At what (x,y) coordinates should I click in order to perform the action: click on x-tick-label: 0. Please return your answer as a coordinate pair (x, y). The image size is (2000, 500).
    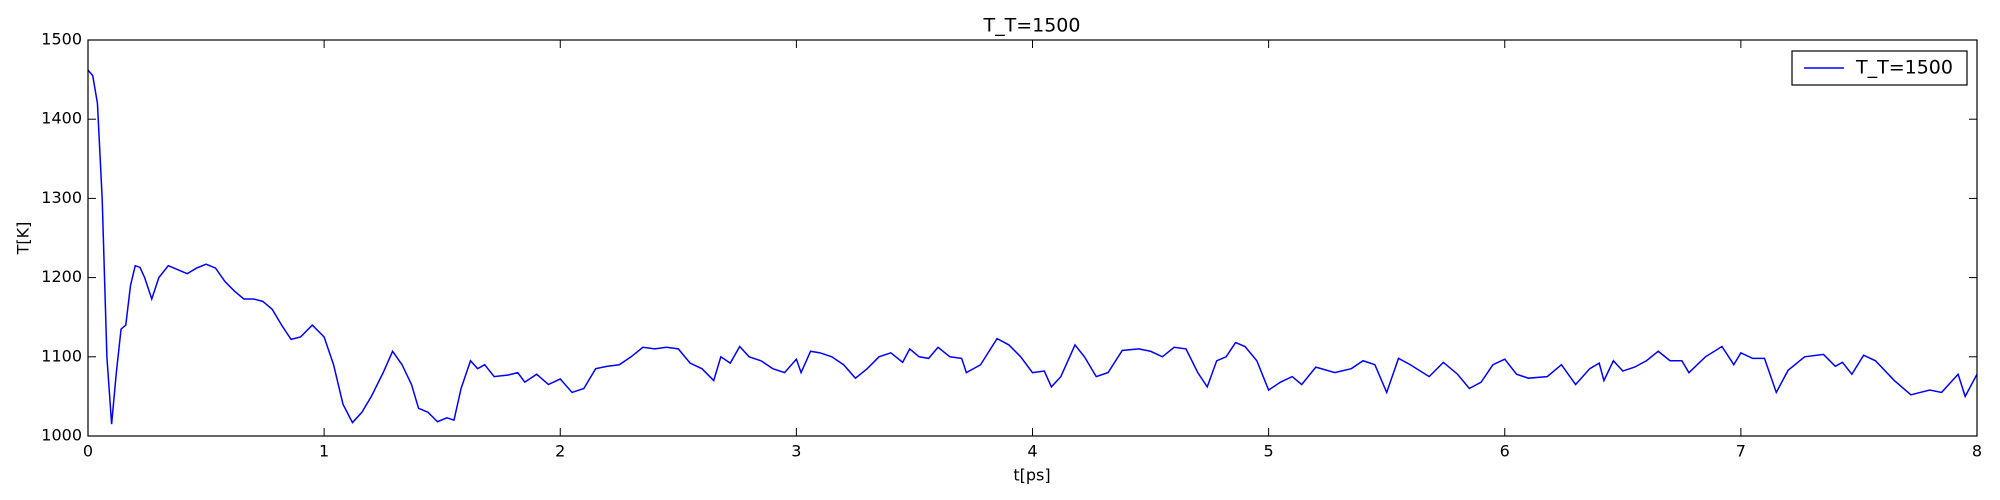
    Looking at the image, I should click on (88, 451).